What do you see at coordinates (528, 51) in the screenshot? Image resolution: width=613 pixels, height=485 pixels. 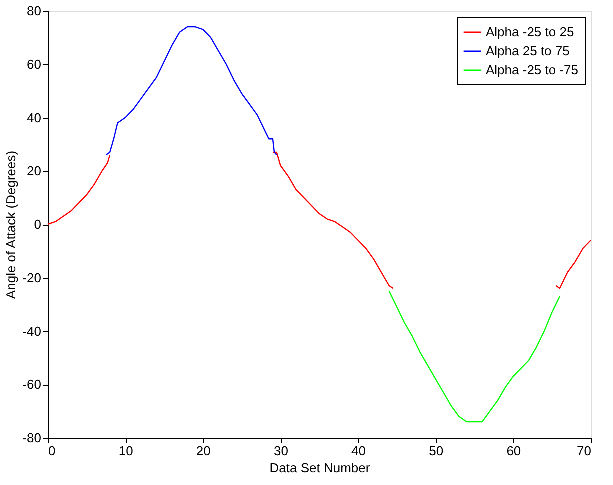 I see `legend-label: Alpha 25 to 75` at bounding box center [528, 51].